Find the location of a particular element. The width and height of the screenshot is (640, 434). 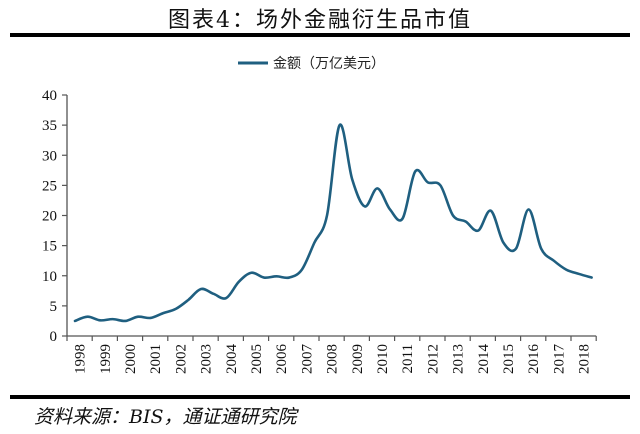

legend: 金额（万亿美元） is located at coordinates (311, 64).